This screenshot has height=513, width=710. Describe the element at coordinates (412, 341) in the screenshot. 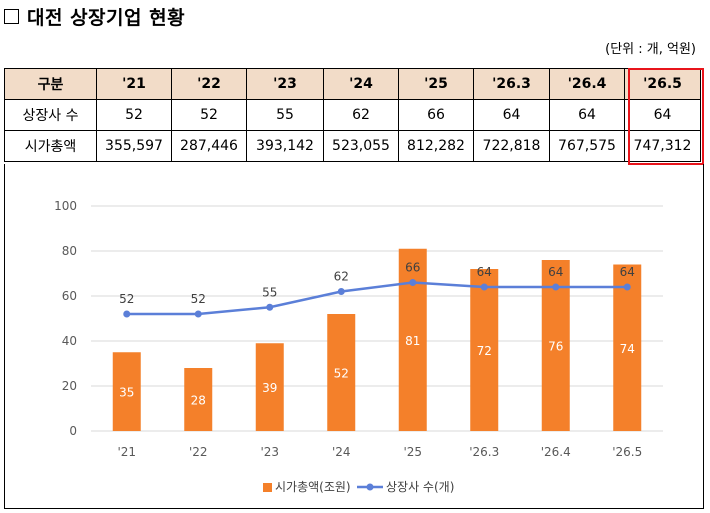

I see `bar-data-label: 81` at that location.